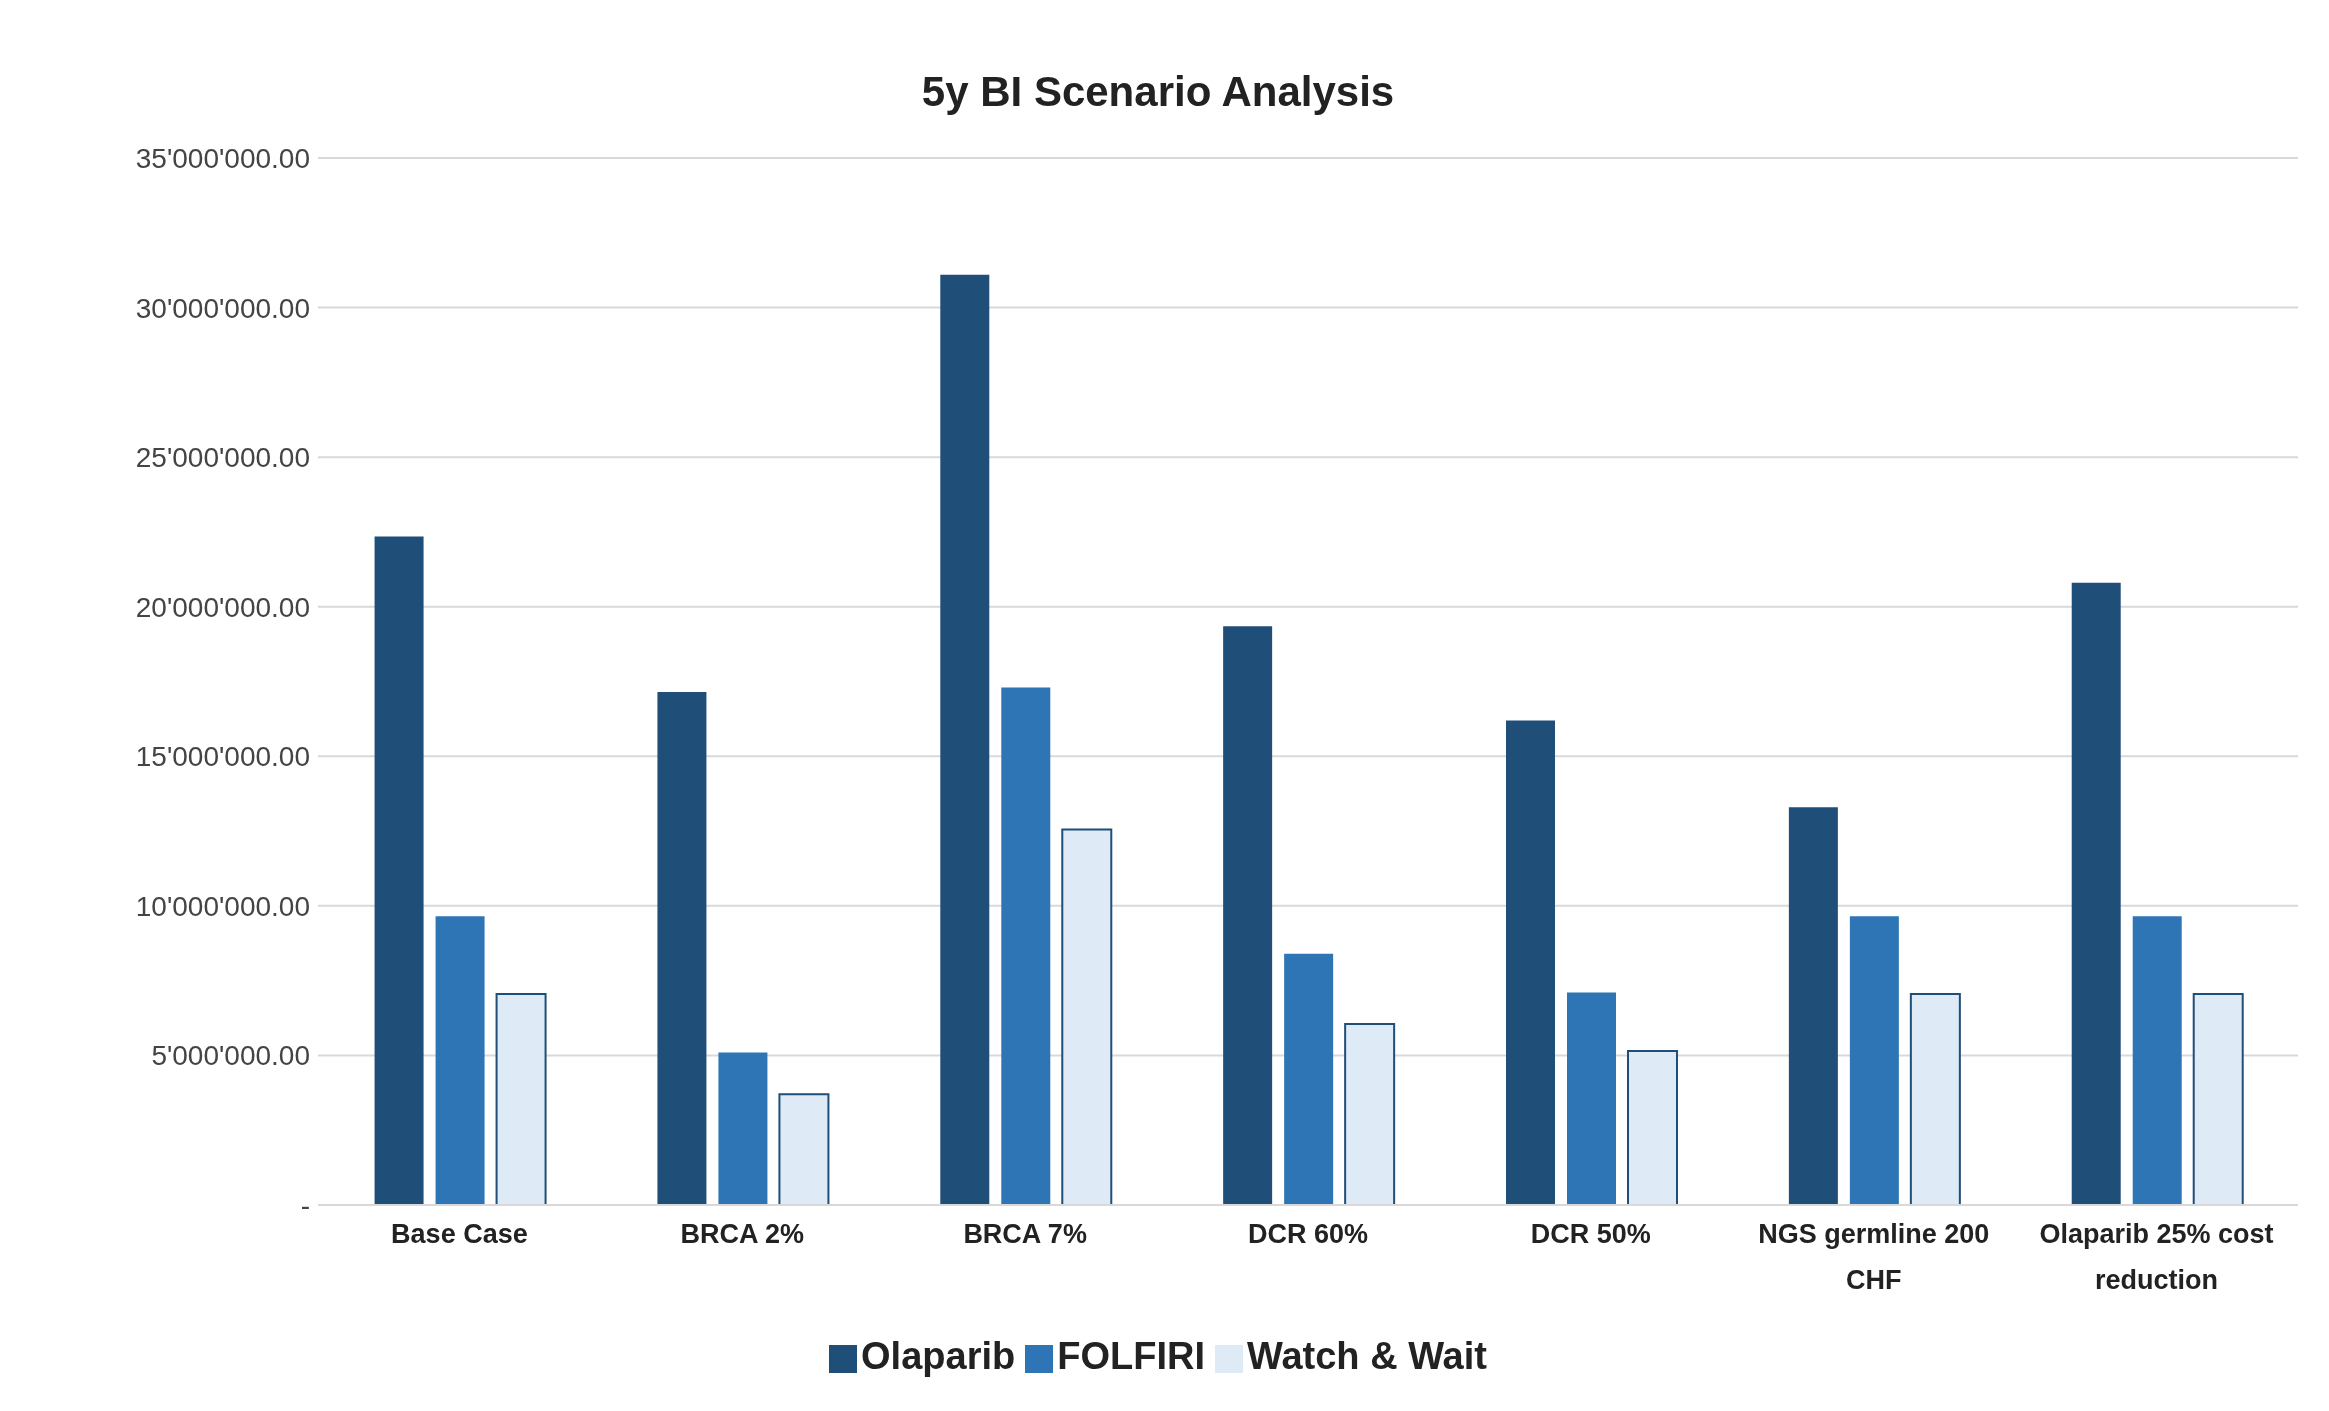  What do you see at coordinates (222, 308) in the screenshot?
I see `y-tick-label: 30'000'000.00` at bounding box center [222, 308].